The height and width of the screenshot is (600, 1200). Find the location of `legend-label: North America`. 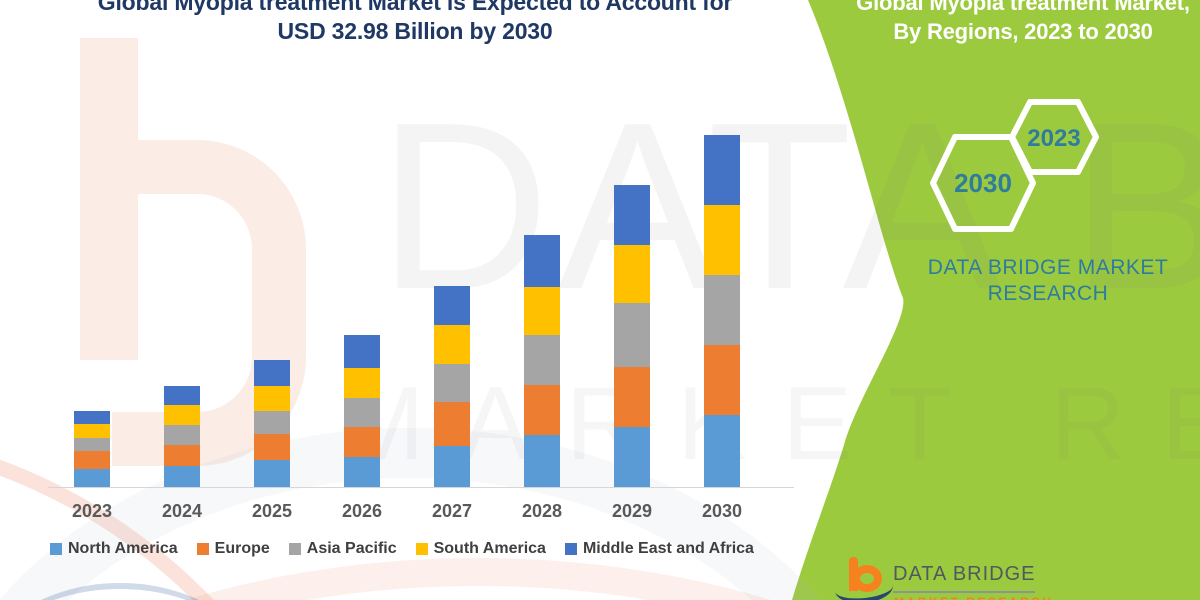

legend-label: North America is located at coordinates (123, 548).